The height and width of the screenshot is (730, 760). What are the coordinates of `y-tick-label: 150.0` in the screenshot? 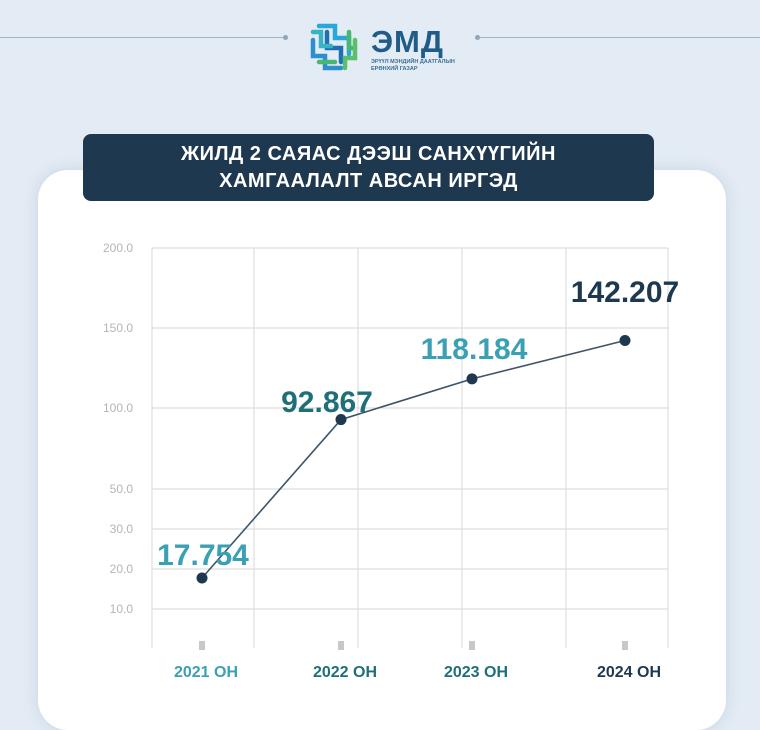 It's located at (118, 328).